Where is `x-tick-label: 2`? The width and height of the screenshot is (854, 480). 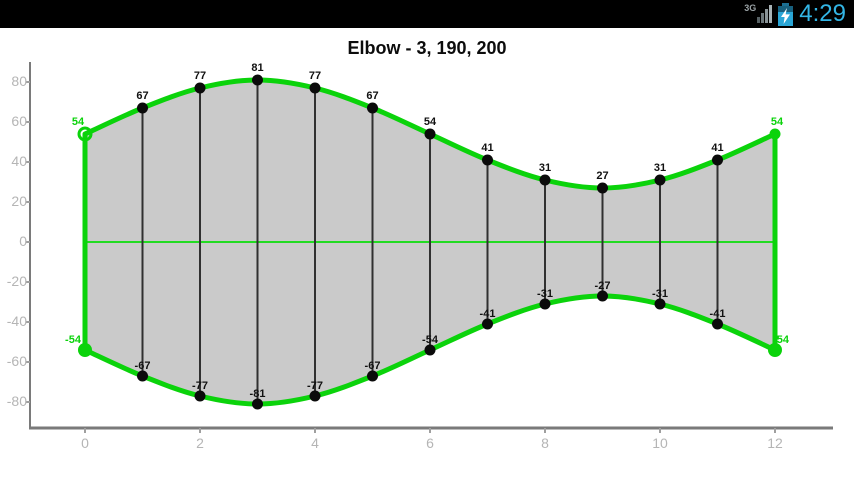
x-tick-label: 2 is located at coordinates (200, 443).